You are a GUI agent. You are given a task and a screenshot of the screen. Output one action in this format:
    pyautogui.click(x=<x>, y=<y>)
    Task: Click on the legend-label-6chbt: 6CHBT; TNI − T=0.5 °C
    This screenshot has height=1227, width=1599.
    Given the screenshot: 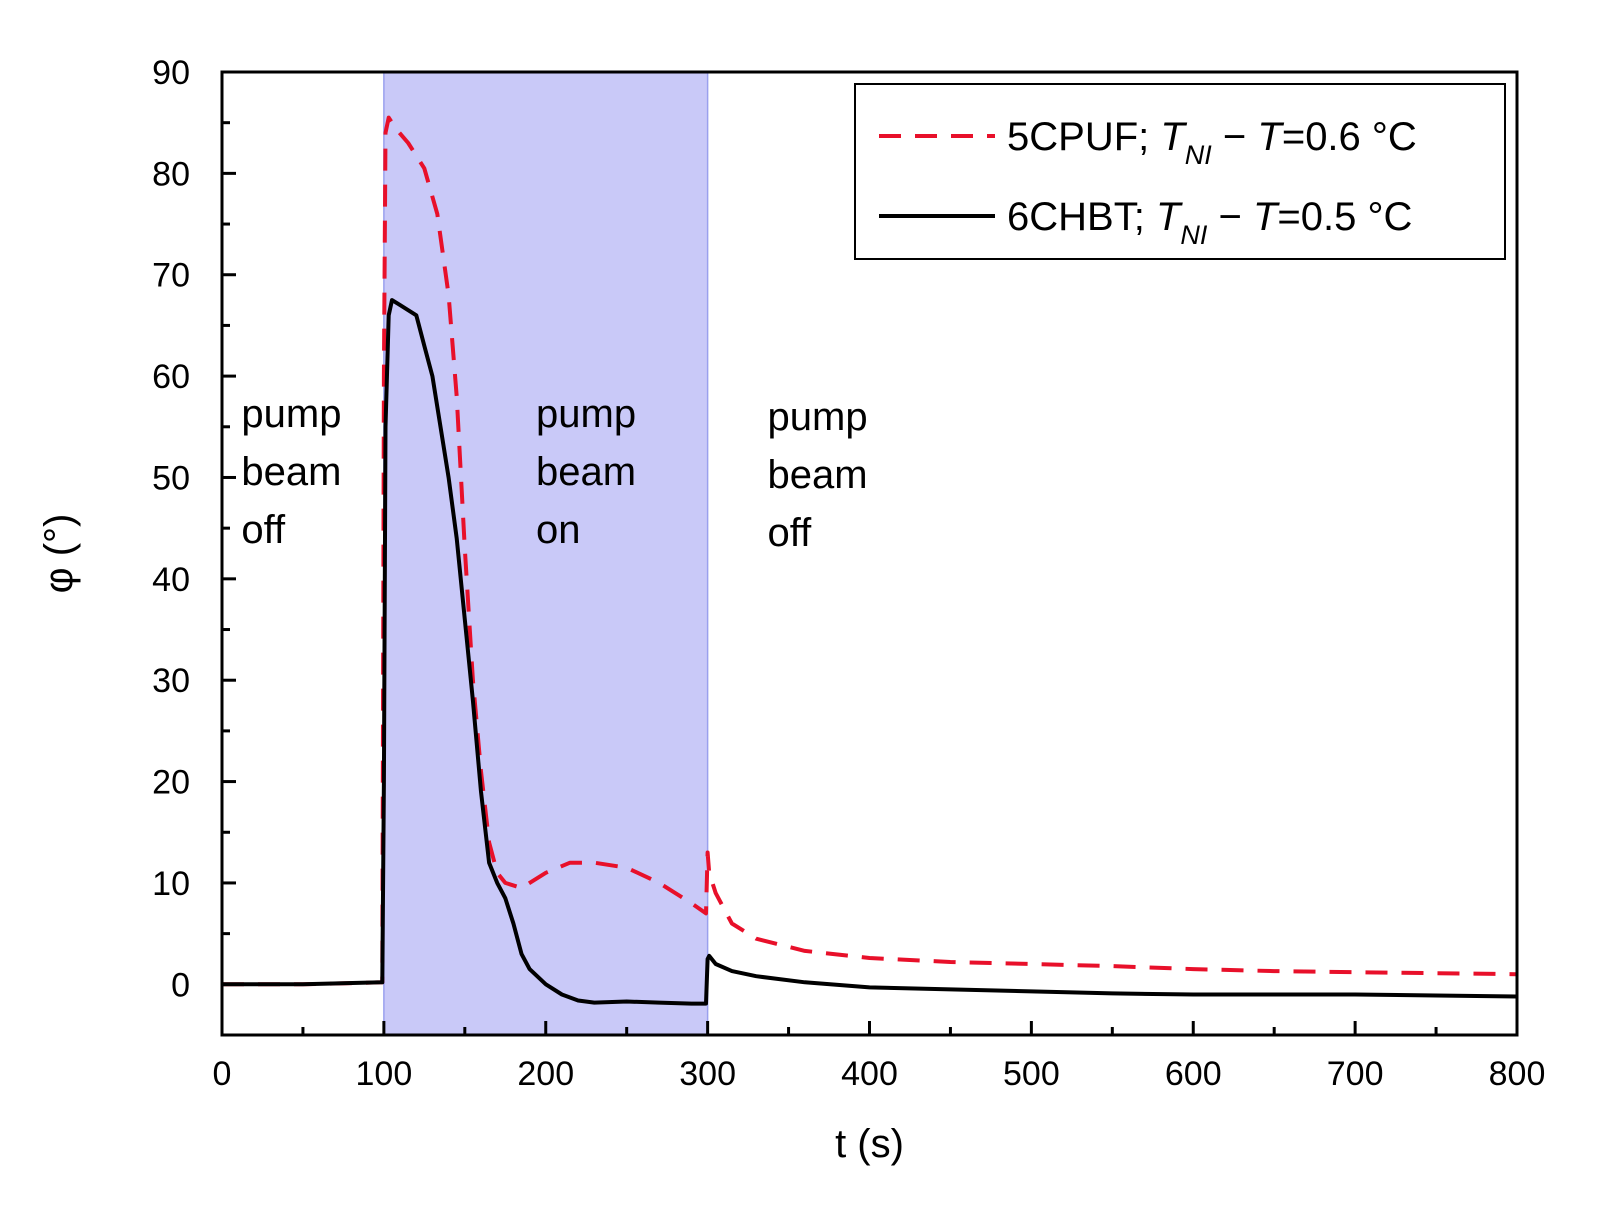 What is the action you would take?
    pyautogui.click(x=1209, y=222)
    